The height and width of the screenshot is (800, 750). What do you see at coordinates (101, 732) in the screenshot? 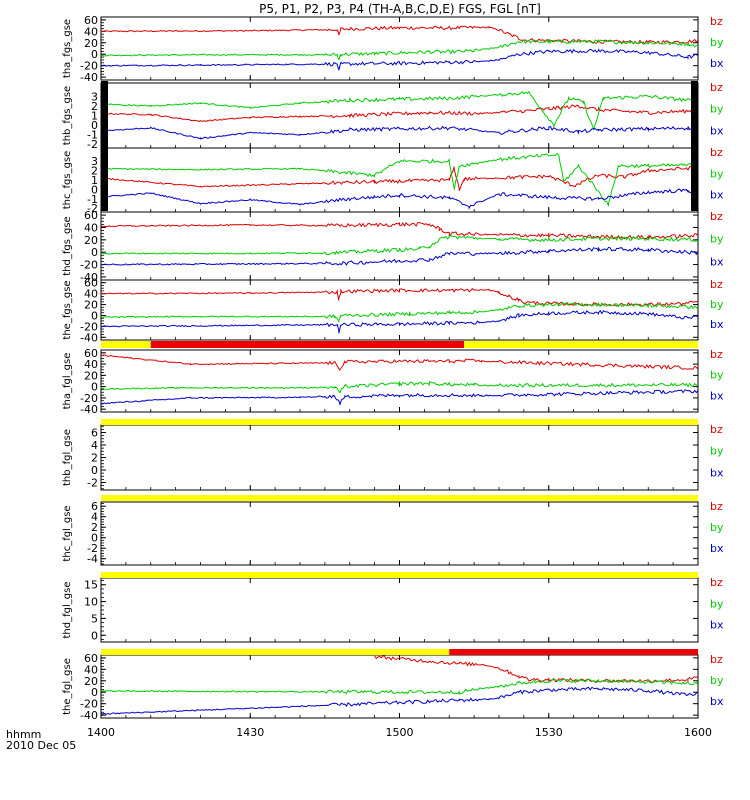
I see `x-tick-label: 1400` at bounding box center [101, 732].